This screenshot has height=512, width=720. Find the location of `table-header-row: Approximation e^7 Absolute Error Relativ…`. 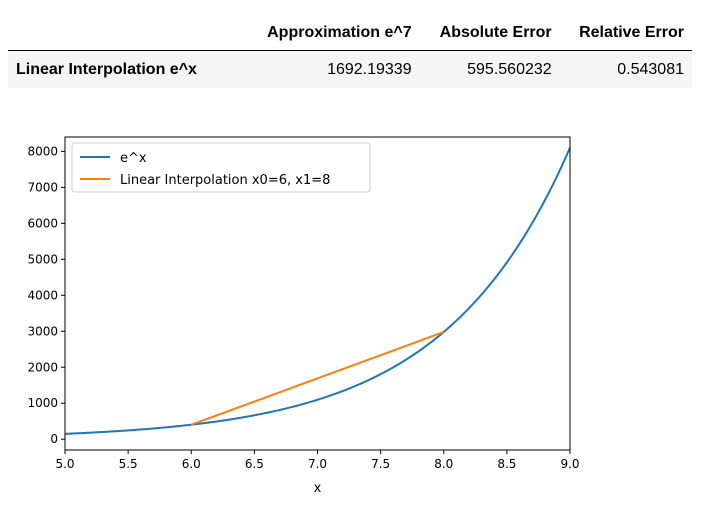

table-header-row: Approximation e^7 Absolute Error Relativ… is located at coordinates (350, 33).